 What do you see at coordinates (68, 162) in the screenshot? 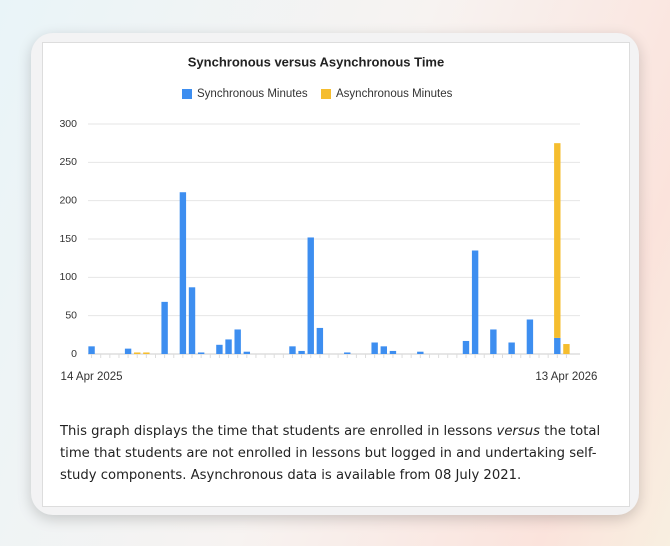
I see `y-tick-label: 250` at bounding box center [68, 162].